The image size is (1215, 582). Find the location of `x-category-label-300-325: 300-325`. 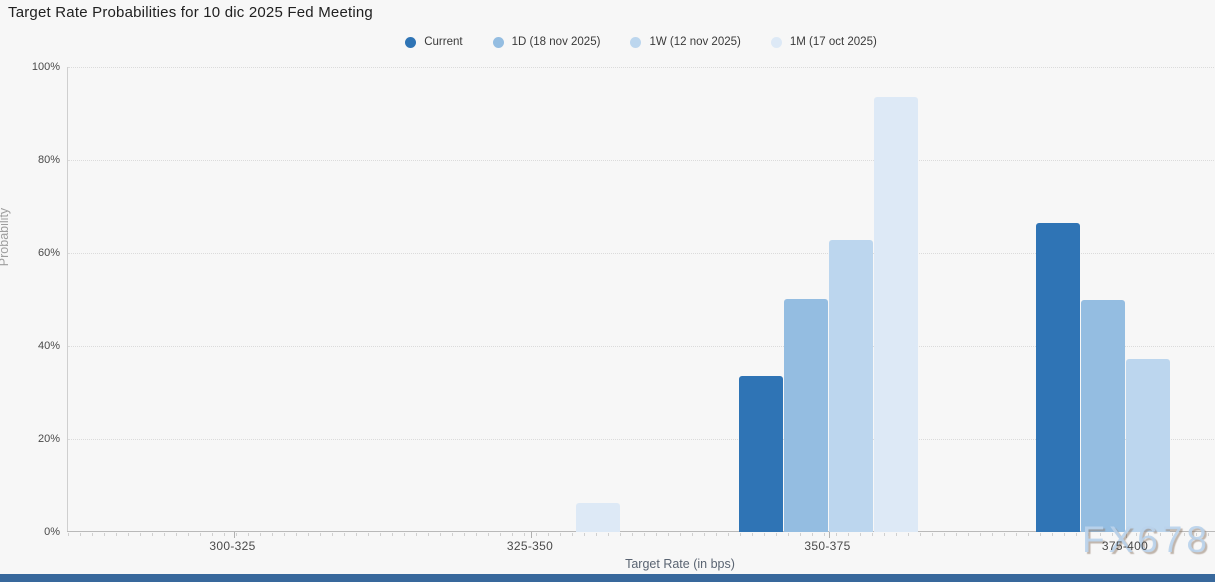

x-category-label-300-325: 300-325 is located at coordinates (232, 546).